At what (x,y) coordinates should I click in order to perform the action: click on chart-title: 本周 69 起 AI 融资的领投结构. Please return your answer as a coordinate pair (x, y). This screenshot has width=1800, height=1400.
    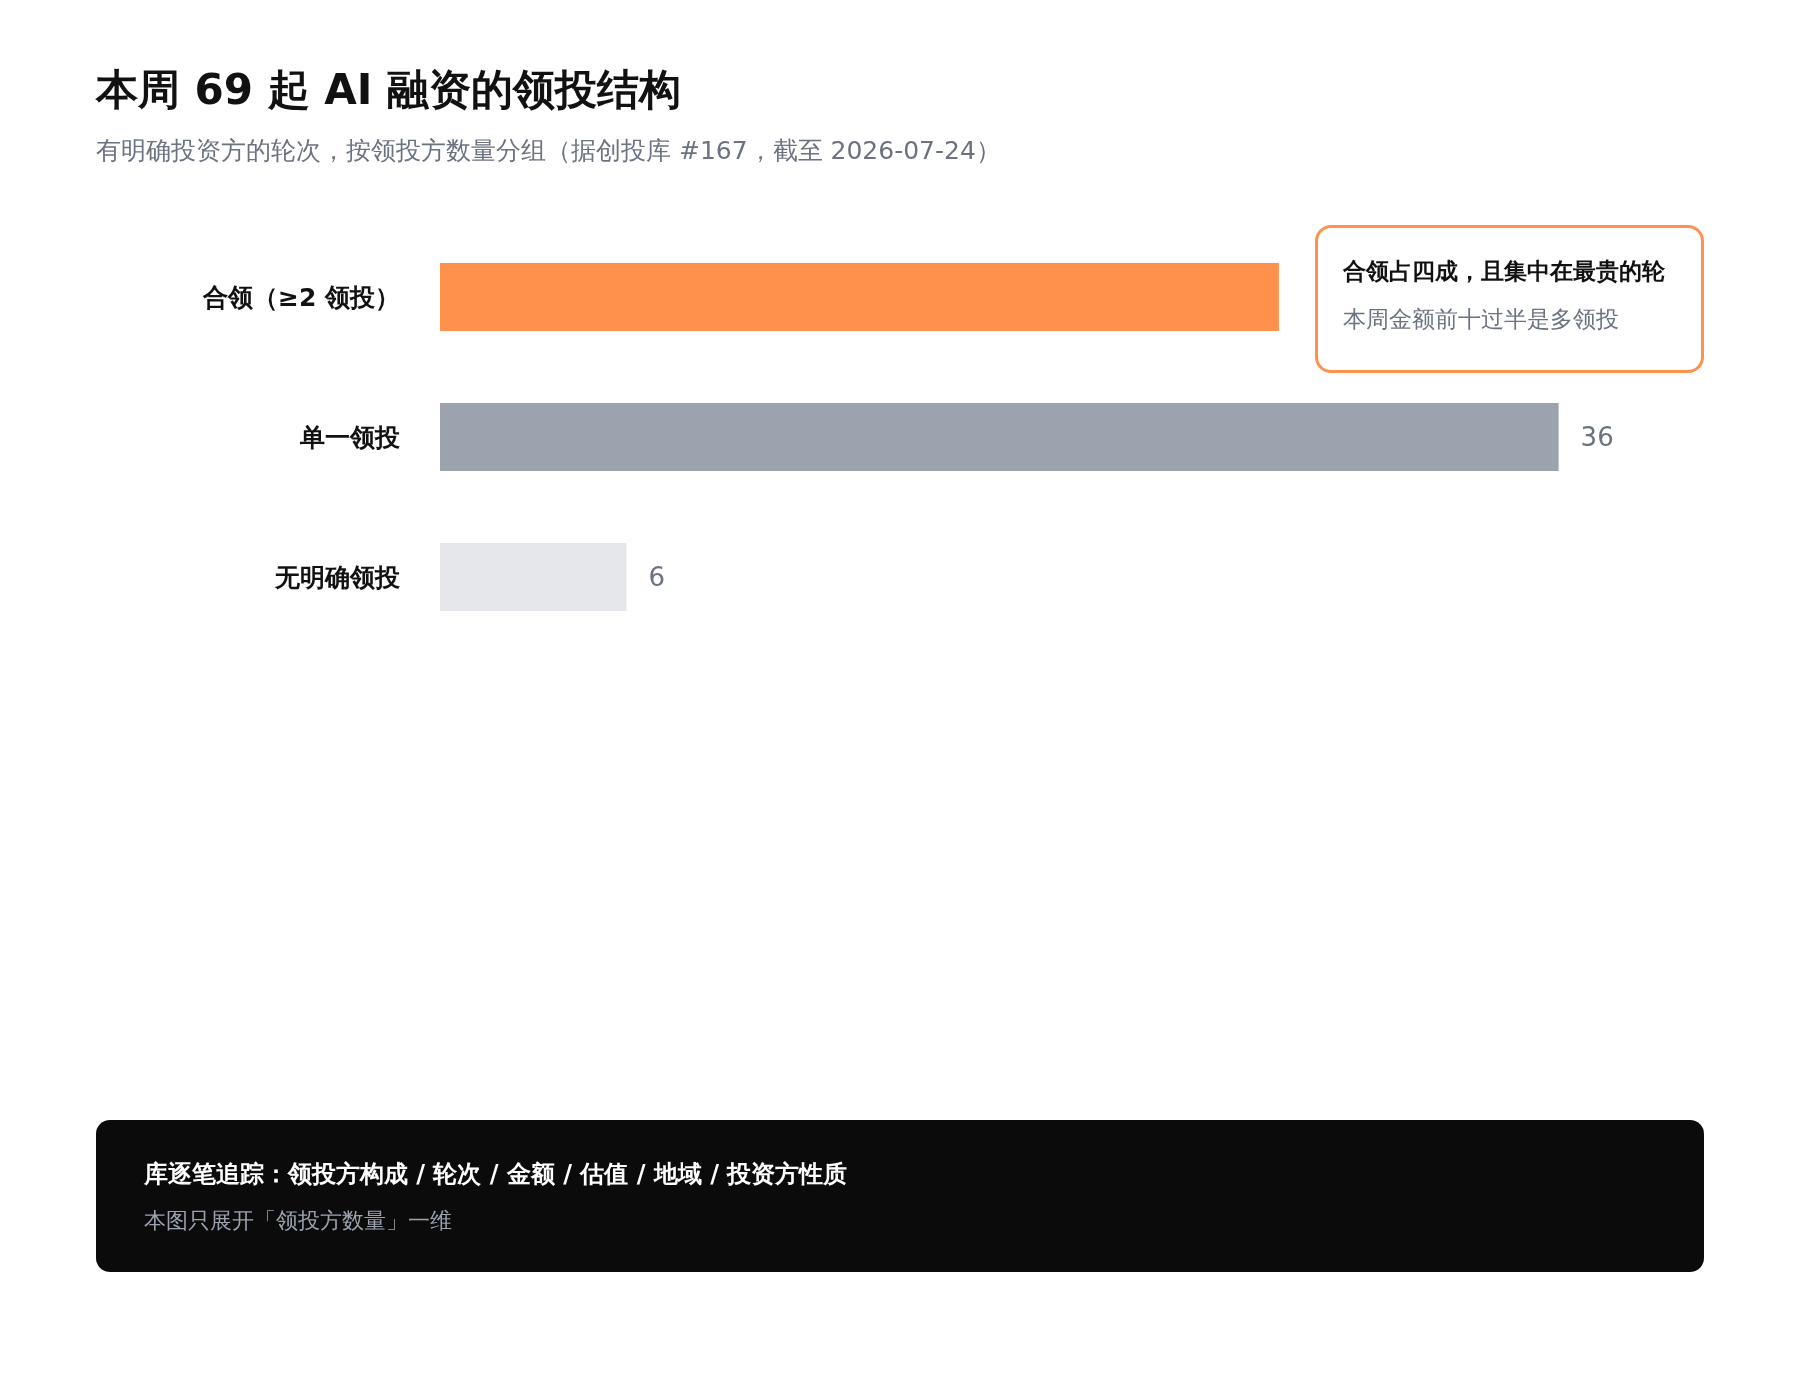
    Looking at the image, I should click on (389, 90).